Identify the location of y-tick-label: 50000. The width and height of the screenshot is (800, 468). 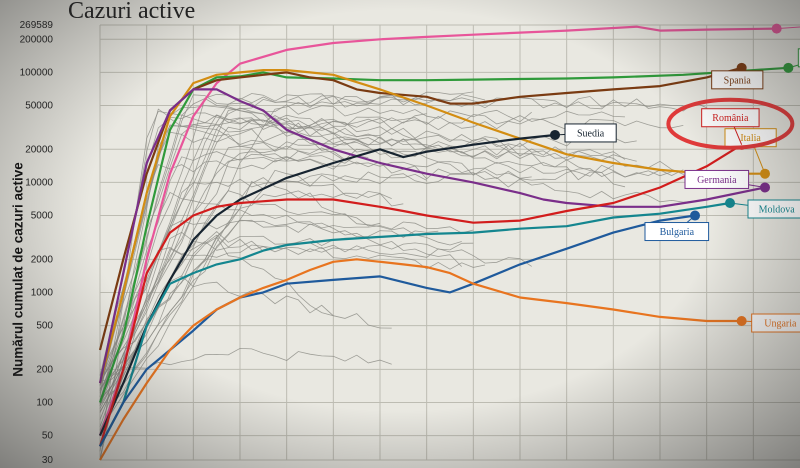
(39, 106).